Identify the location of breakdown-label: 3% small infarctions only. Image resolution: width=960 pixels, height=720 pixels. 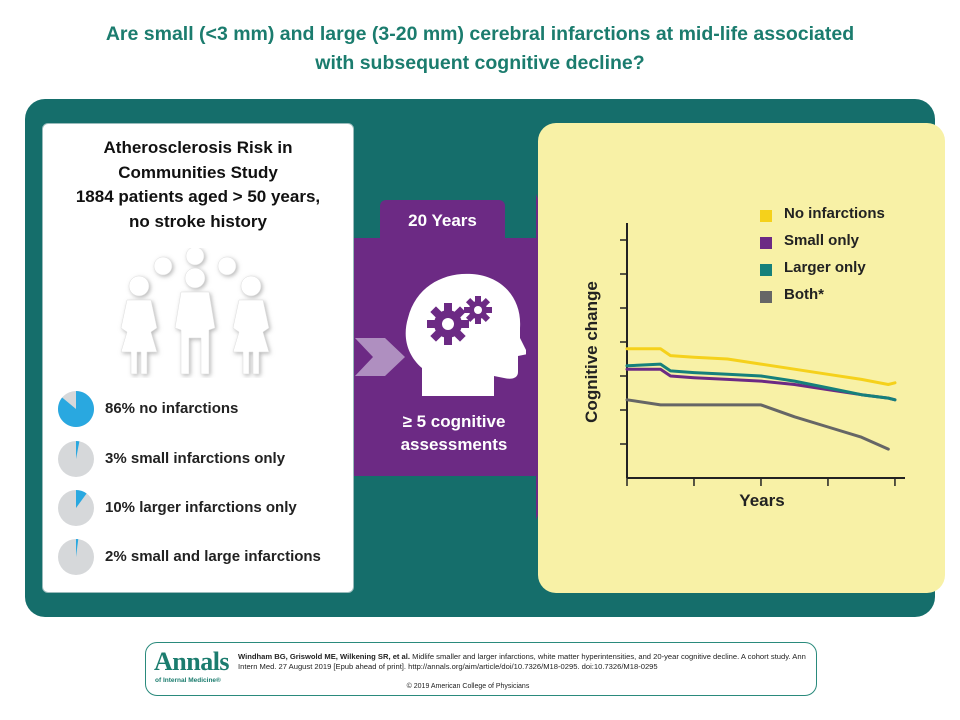
(195, 458).